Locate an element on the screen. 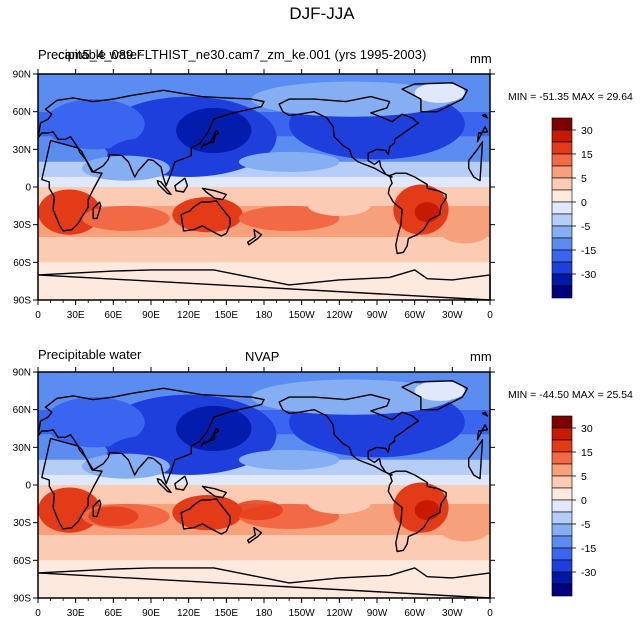  coastline-borneo is located at coordinates (181, 185).